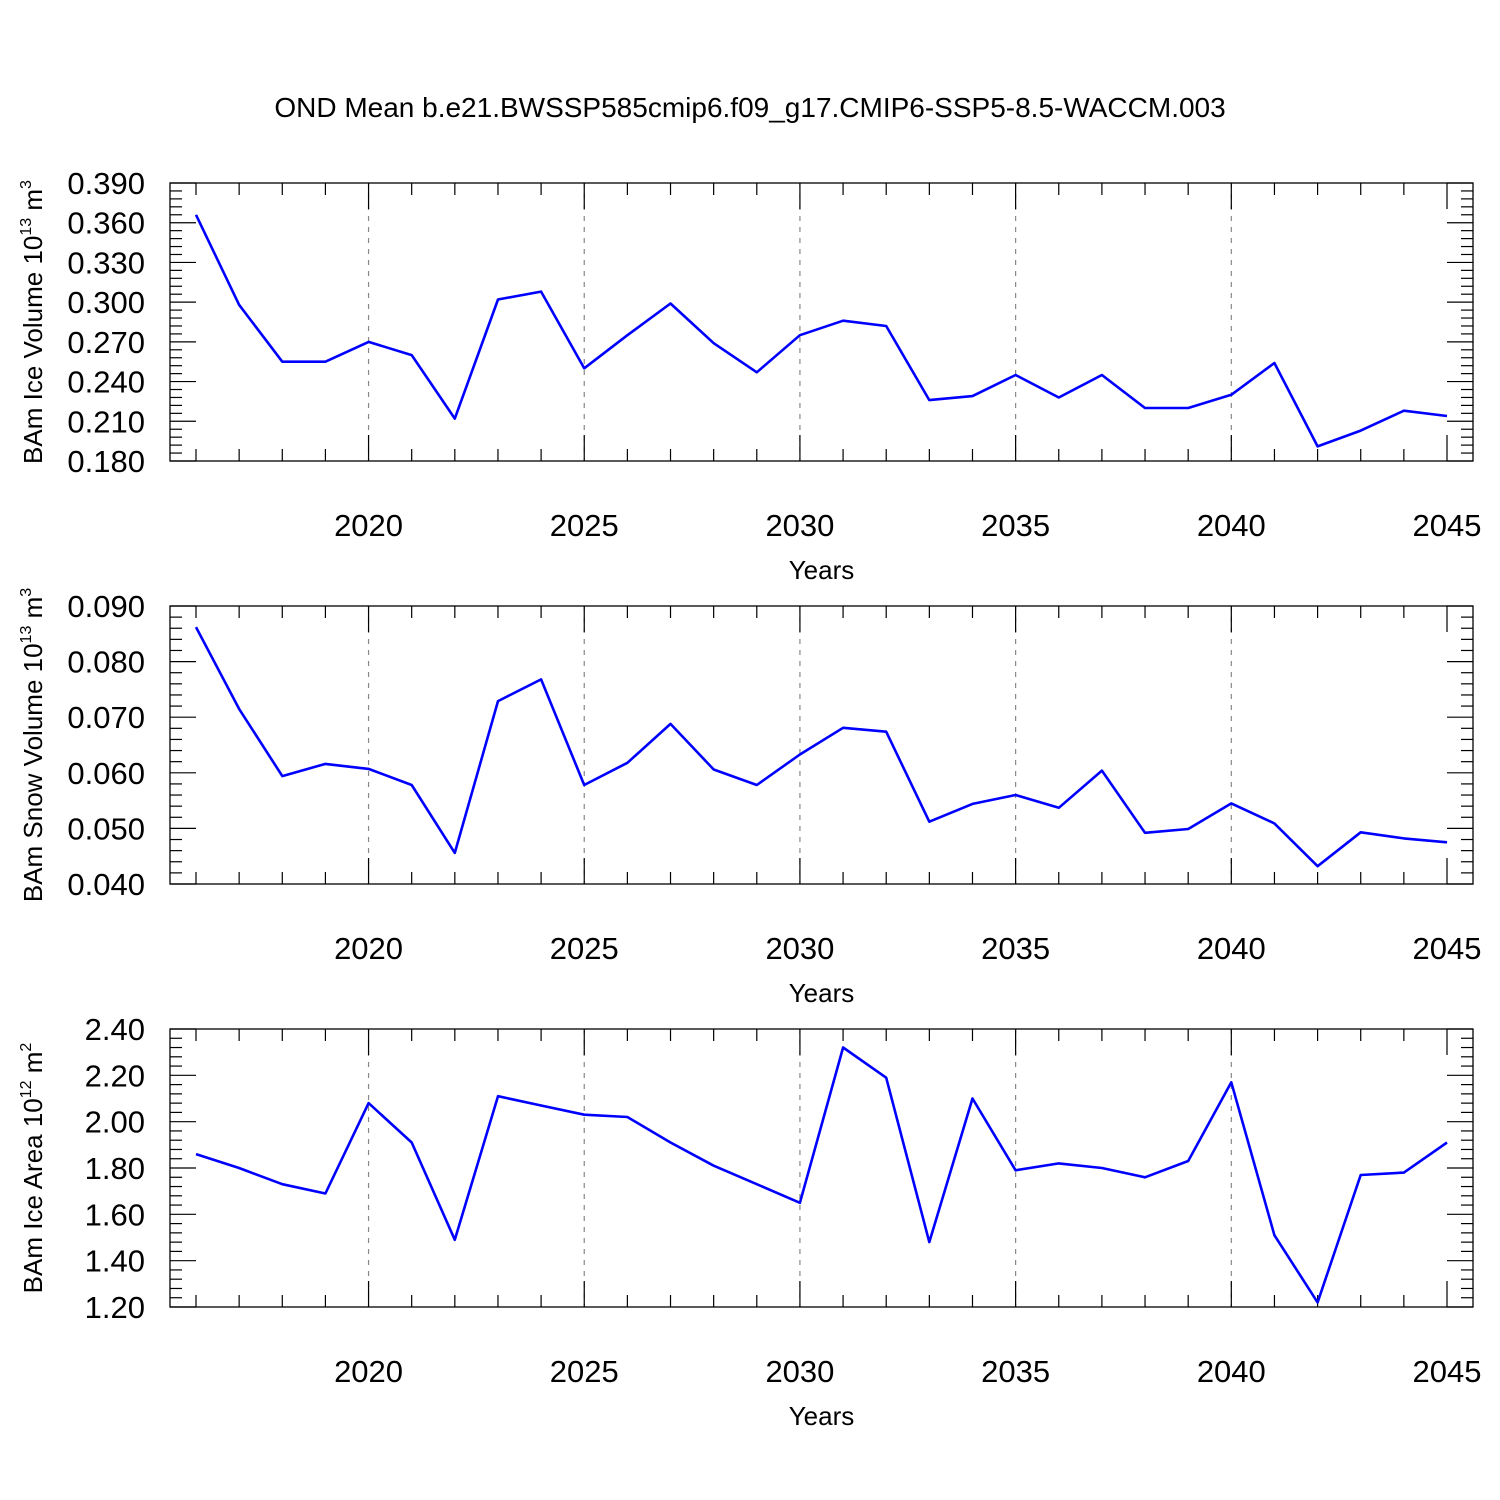 The image size is (1500, 1500). I want to click on y-tick-label: 0.180, so click(106, 461).